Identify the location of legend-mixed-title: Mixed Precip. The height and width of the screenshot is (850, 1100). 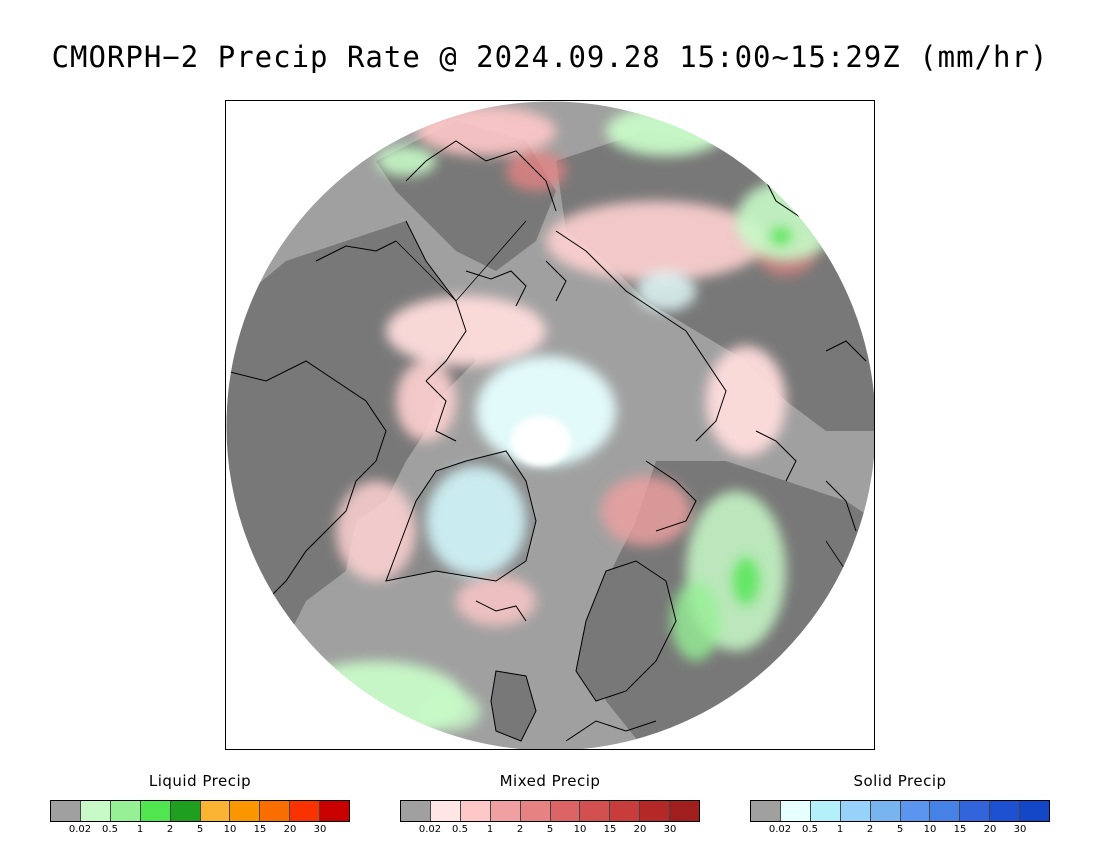
(550, 781).